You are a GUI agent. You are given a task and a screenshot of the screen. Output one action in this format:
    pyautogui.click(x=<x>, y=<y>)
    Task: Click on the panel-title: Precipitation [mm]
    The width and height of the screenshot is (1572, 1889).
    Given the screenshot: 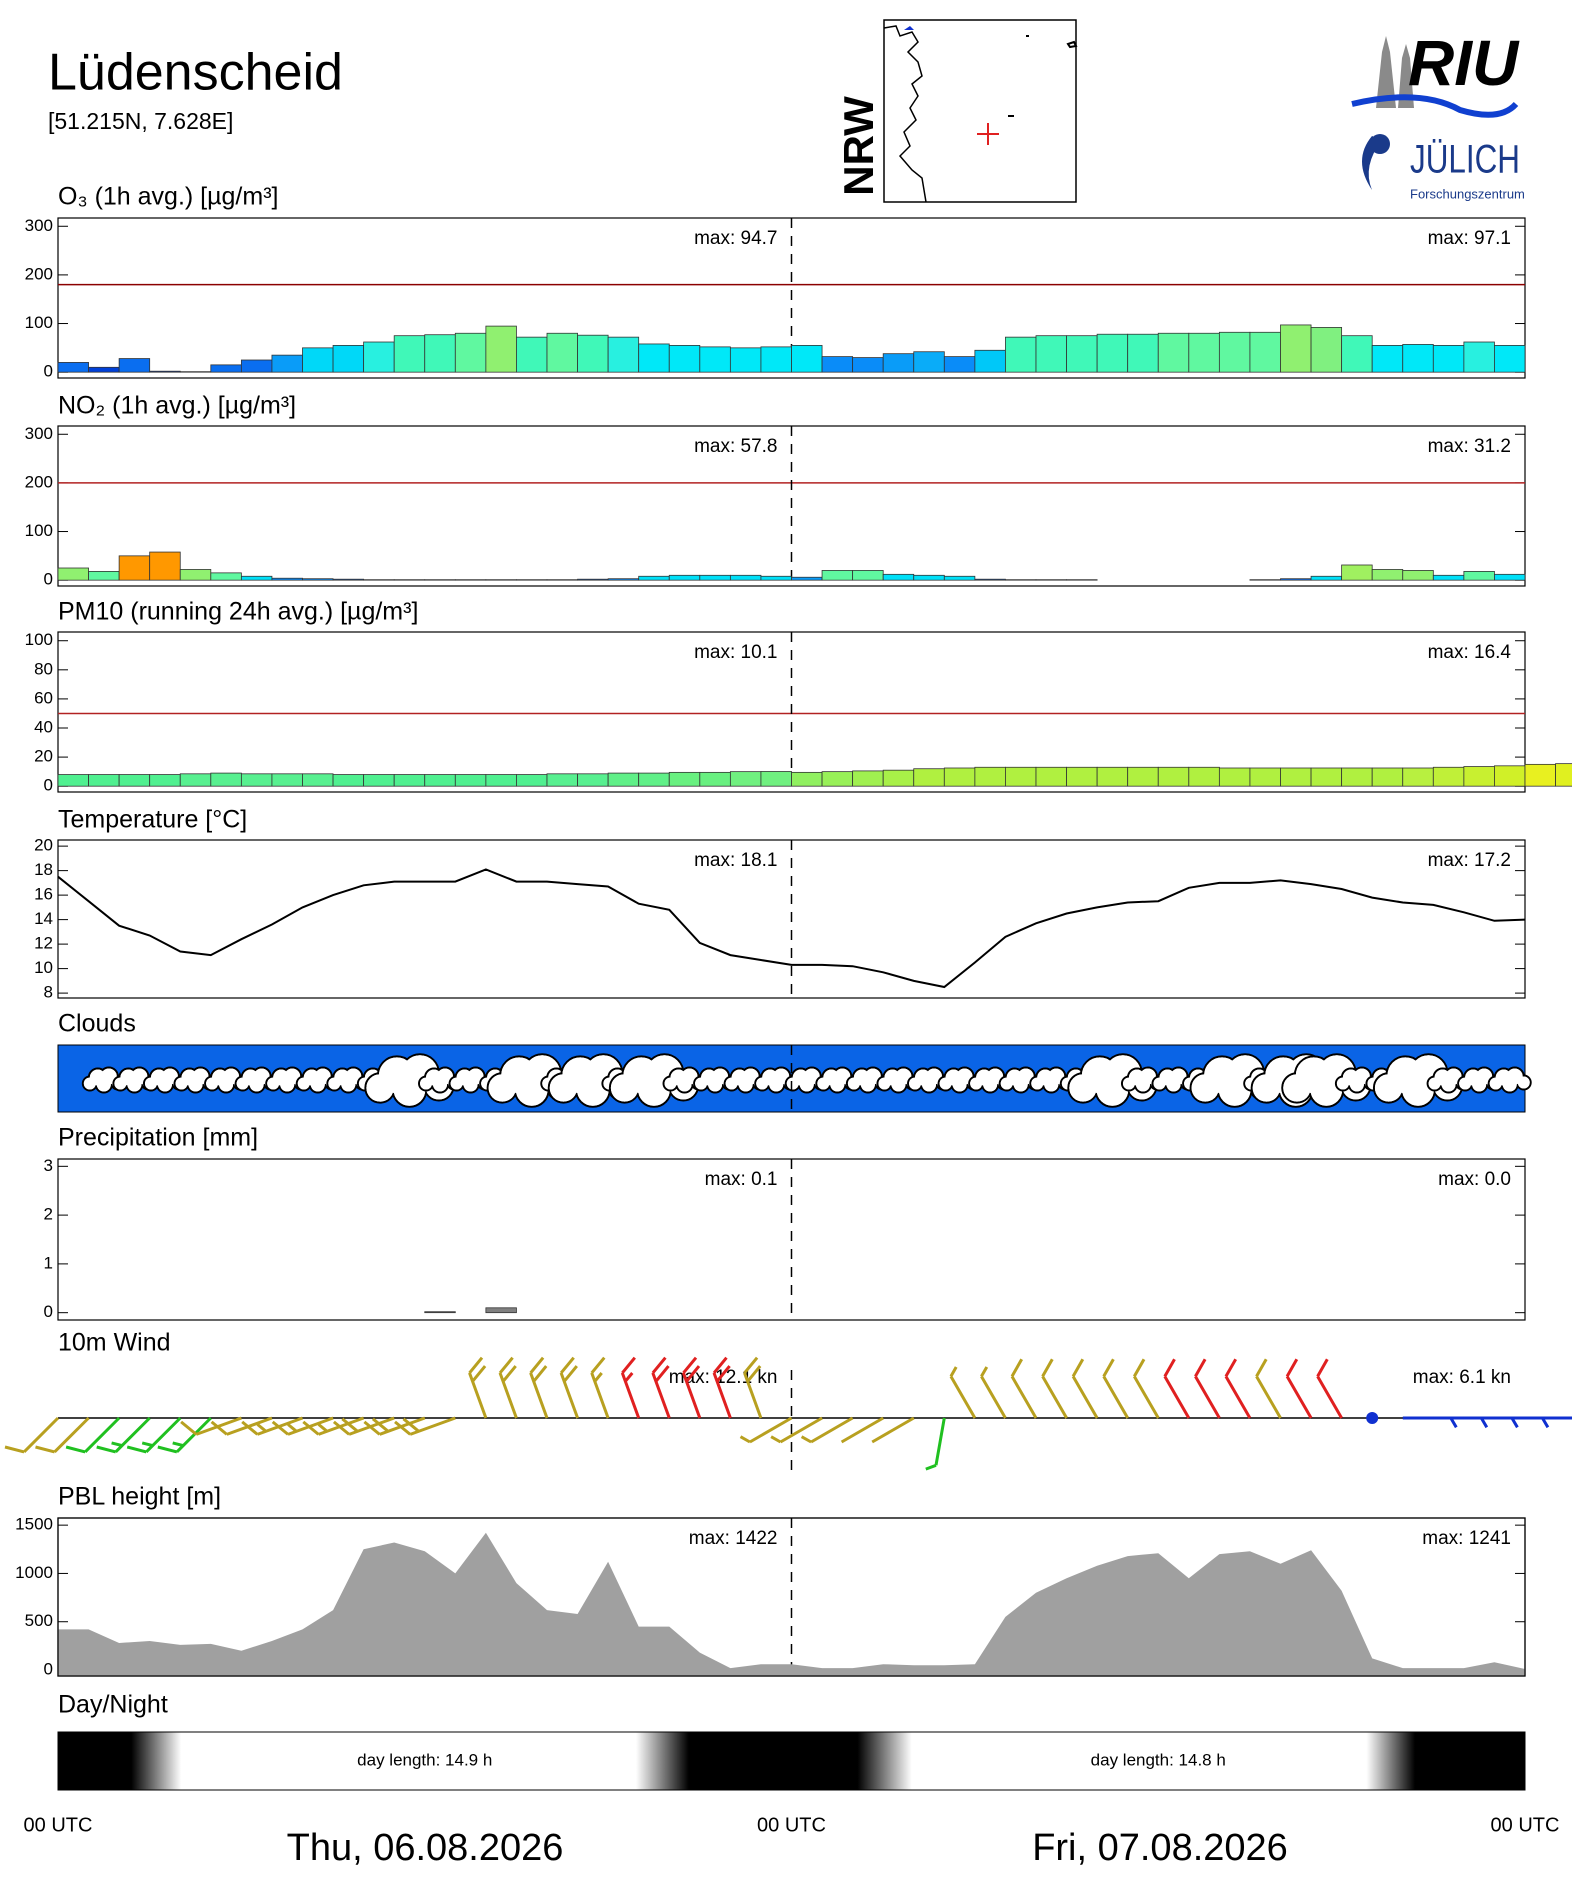 What is the action you would take?
    pyautogui.click(x=158, y=1138)
    